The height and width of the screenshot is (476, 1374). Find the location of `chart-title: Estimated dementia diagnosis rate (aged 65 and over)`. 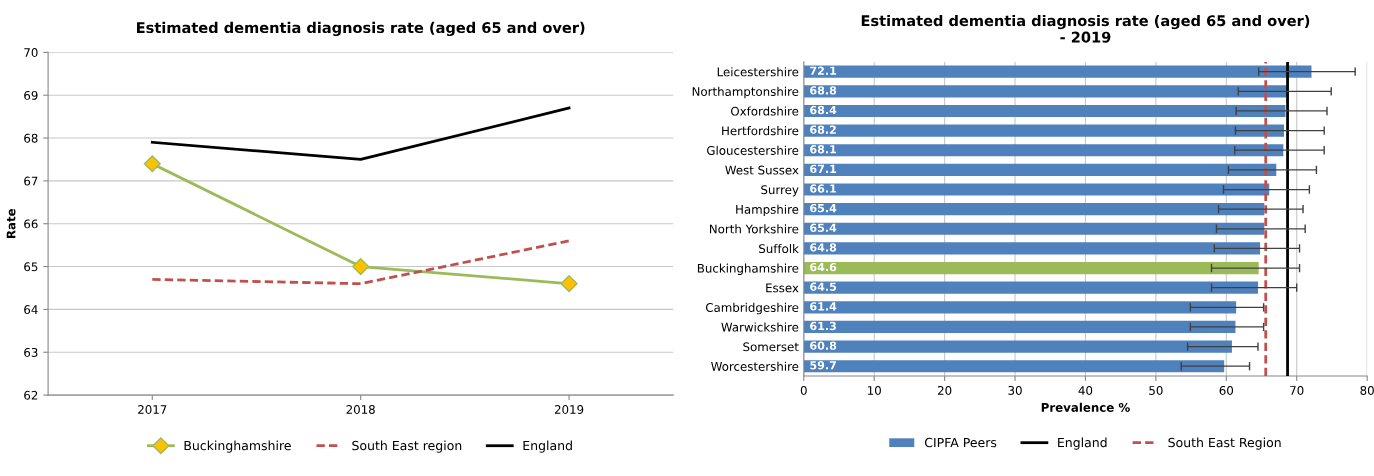

chart-title: Estimated dementia diagnosis rate (aged 65 and over) is located at coordinates (361, 29).